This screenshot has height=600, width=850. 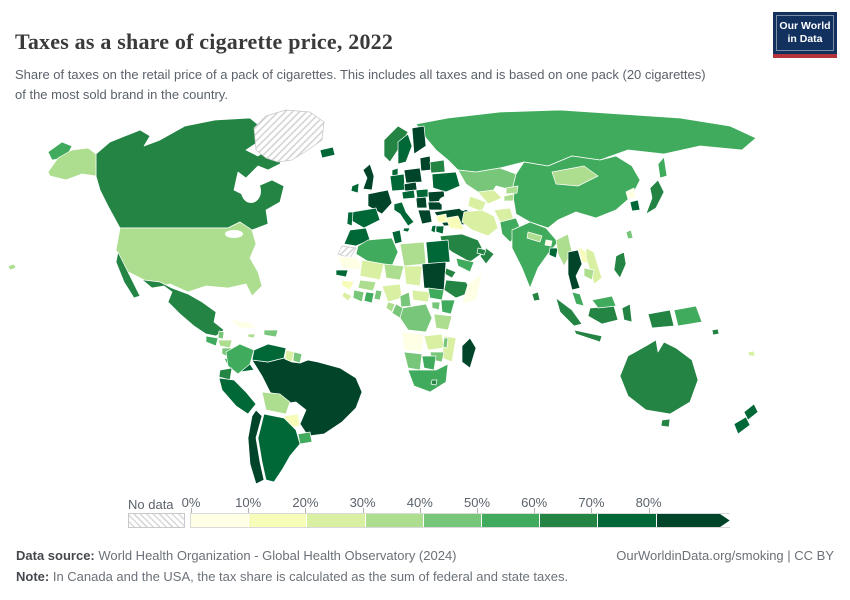 What do you see at coordinates (289, 136) in the screenshot?
I see `country-greenland` at bounding box center [289, 136].